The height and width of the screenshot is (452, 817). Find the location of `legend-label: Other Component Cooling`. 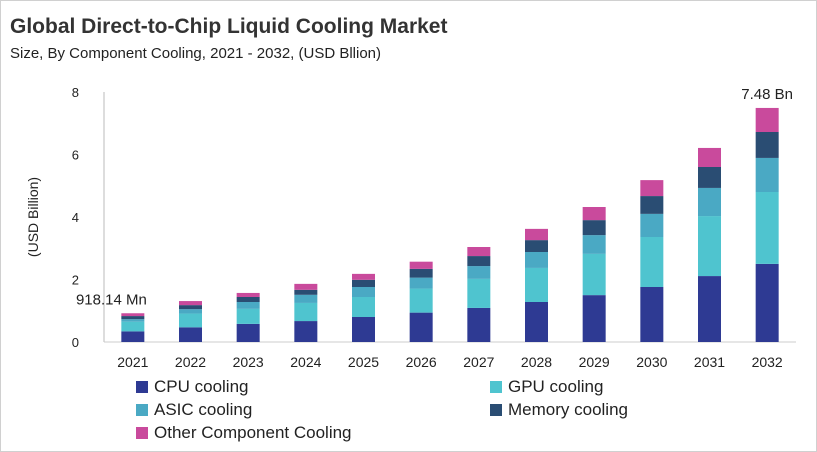

legend-label: Other Component Cooling is located at coordinates (253, 432).